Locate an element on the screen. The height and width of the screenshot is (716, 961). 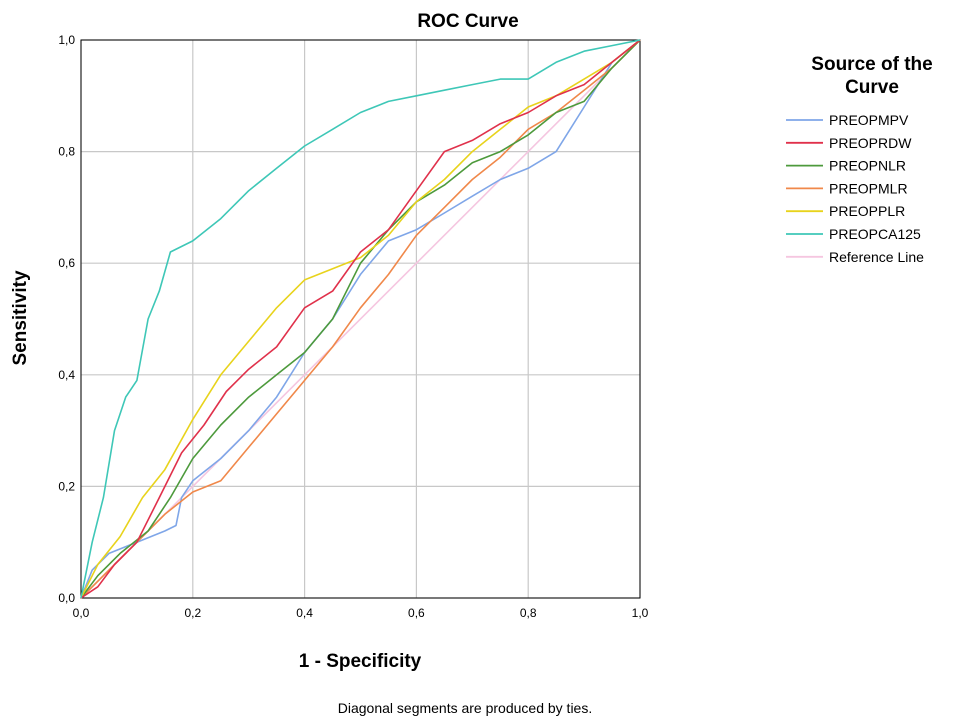
legend-label: PREOPNLR is located at coordinates (867, 166).